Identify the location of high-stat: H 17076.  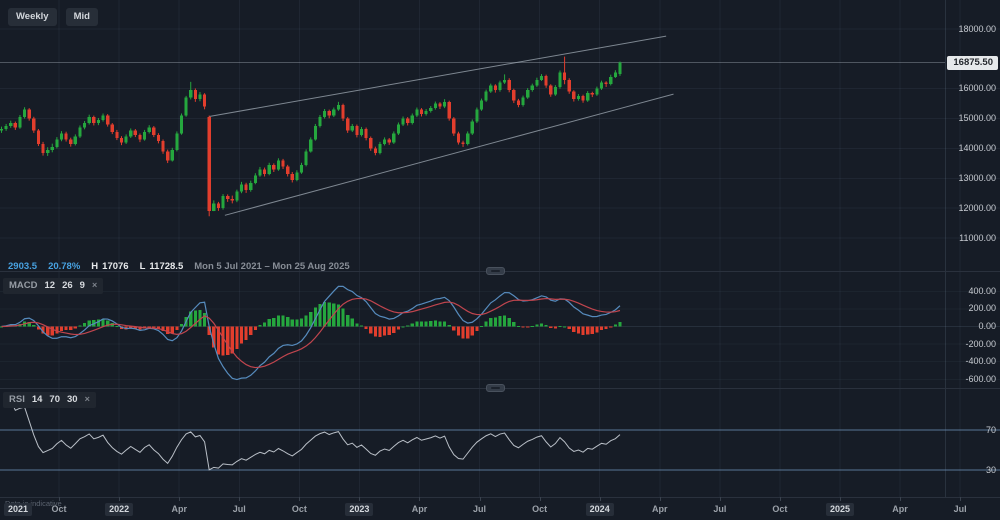
(109, 266).